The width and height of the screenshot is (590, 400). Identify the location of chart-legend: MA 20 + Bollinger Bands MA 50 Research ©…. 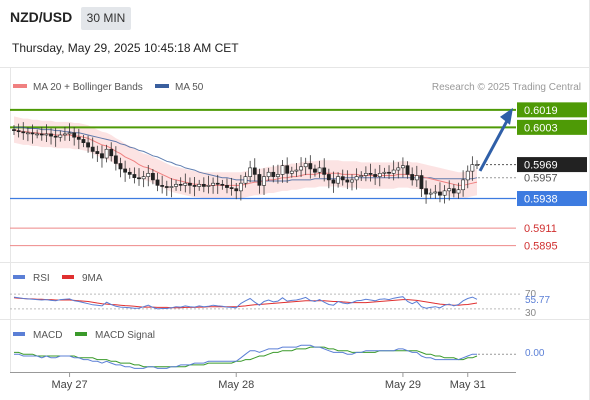
(297, 87).